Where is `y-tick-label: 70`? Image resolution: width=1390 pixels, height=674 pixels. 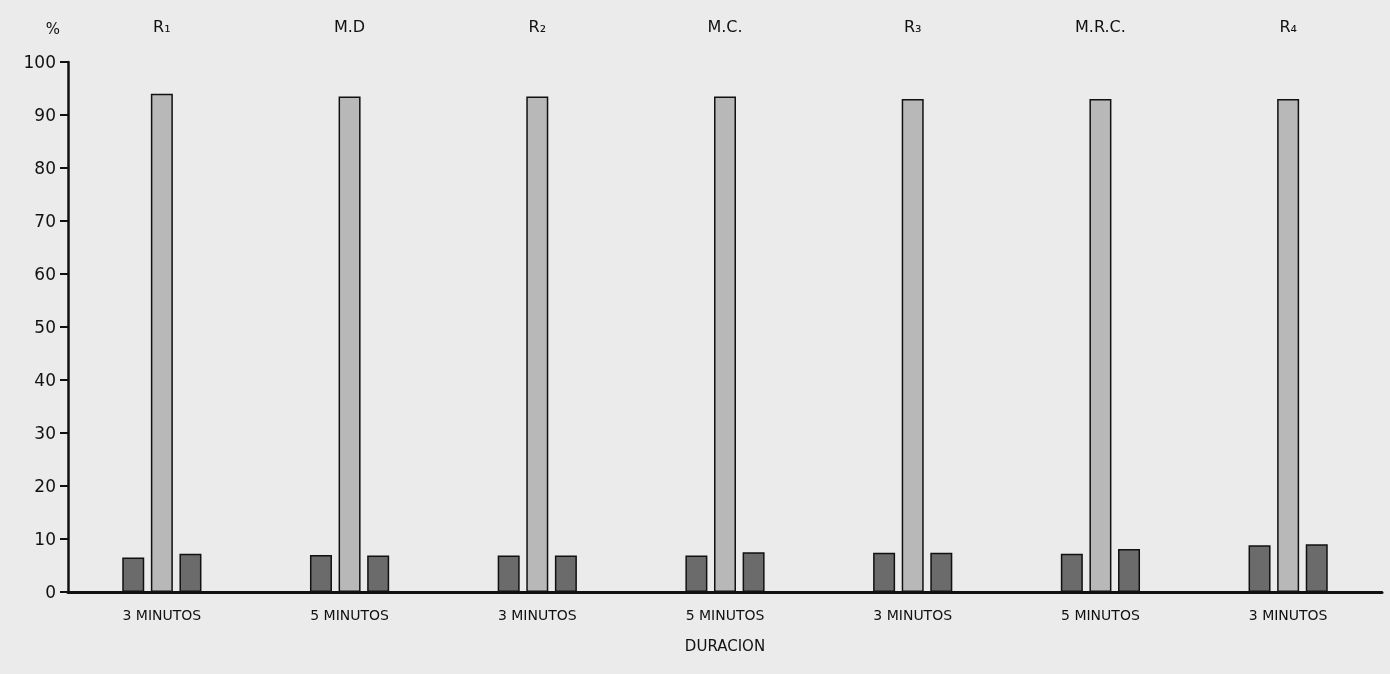
y-tick-label: 70 is located at coordinates (45, 221).